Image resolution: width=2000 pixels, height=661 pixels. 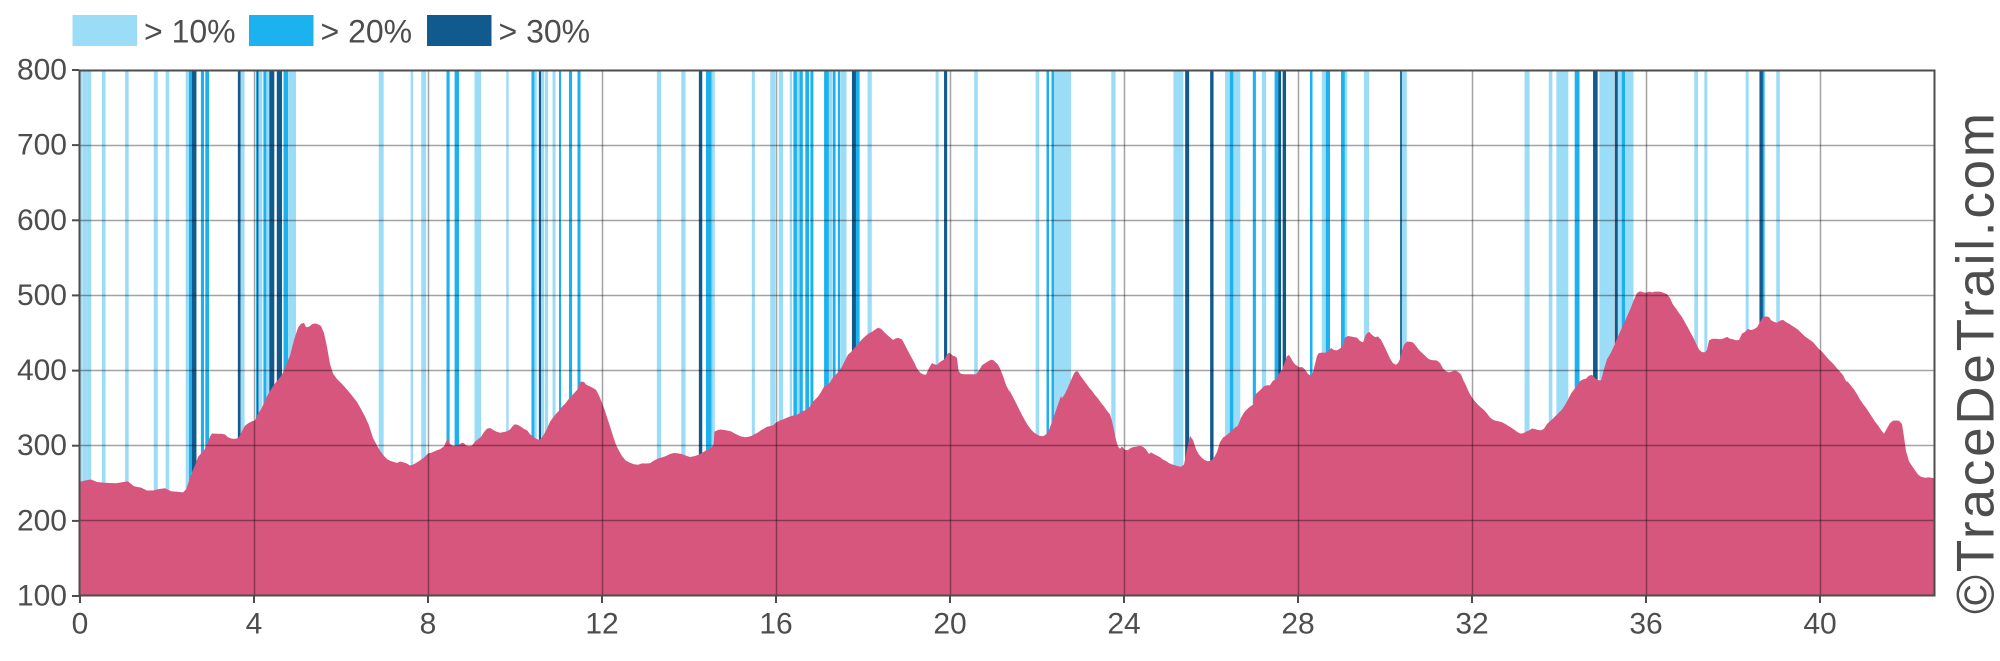 I want to click on svg-text: > 30%, so click(x=545, y=32).